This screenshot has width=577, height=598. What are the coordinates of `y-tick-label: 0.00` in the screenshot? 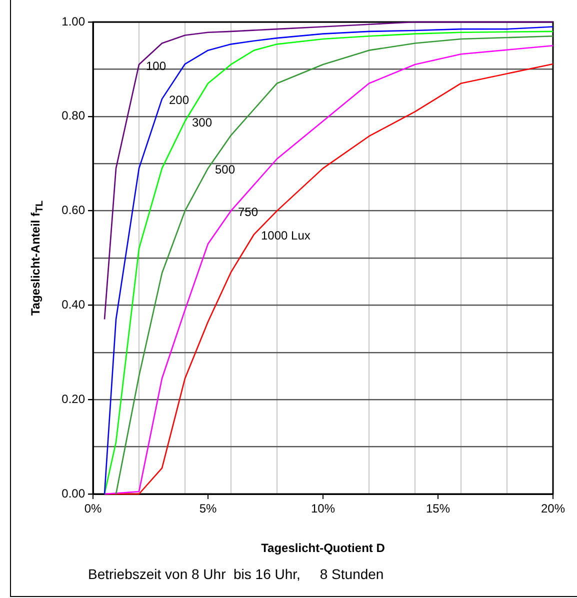 It's located at (74, 493).